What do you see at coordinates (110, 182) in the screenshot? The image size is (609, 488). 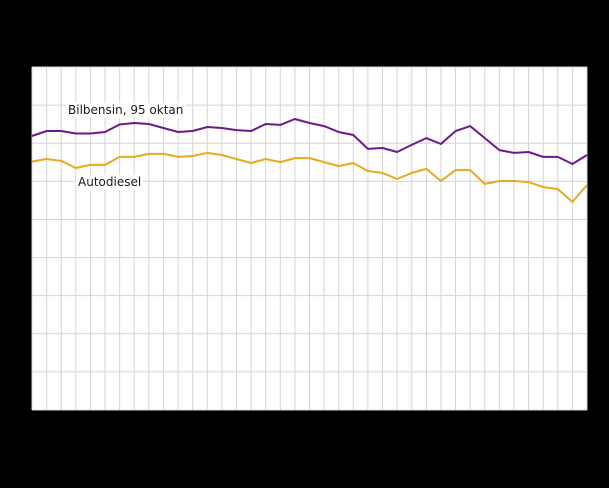 I see `series-label-autodiesel: Autodiesel` at bounding box center [110, 182].